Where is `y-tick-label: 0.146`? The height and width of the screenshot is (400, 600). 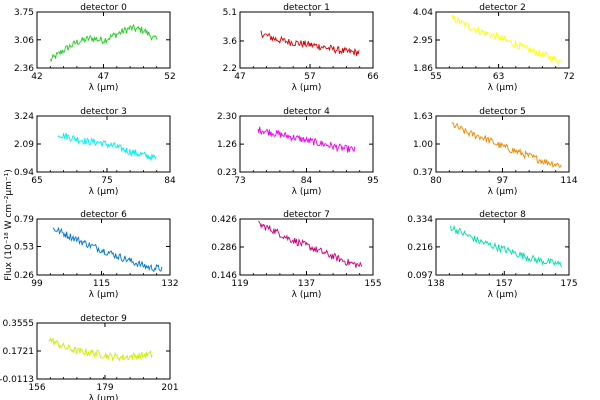
y-tick-label: 0.146 is located at coordinates (224, 276).